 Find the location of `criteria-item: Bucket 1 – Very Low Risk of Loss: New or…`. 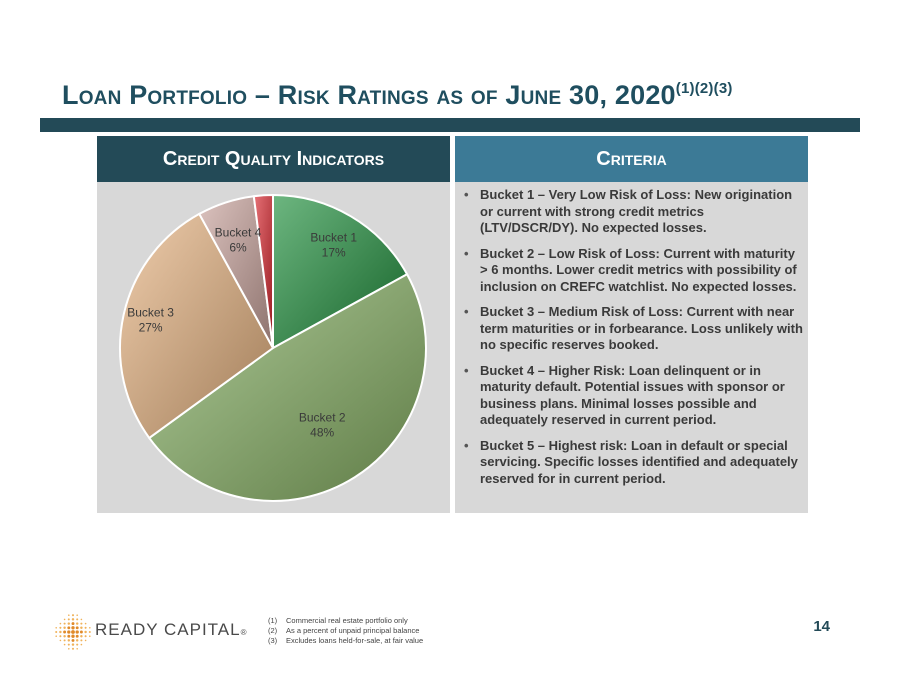

criteria-item: Bucket 1 – Very Low Risk of Loss: New or… is located at coordinates (633, 212).